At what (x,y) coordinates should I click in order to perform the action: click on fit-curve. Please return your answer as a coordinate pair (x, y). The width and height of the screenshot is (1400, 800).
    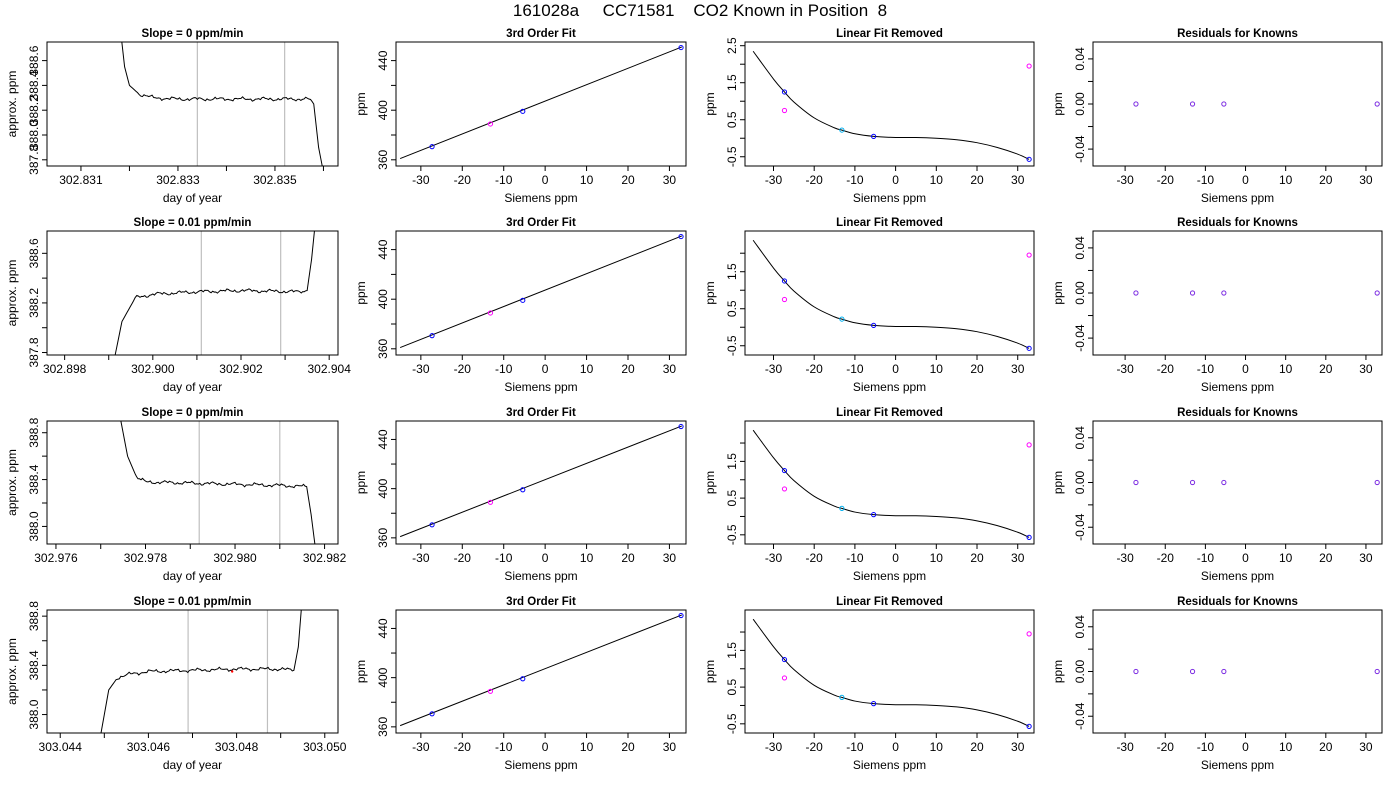
    Looking at the image, I should click on (891, 672).